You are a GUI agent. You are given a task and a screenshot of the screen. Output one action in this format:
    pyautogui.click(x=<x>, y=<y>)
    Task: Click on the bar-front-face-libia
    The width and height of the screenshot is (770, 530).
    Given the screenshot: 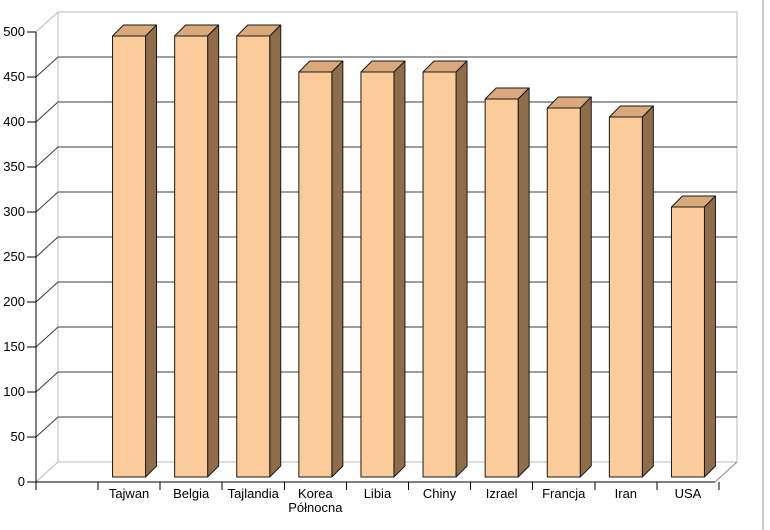 What is the action you would take?
    pyautogui.click(x=377, y=274)
    